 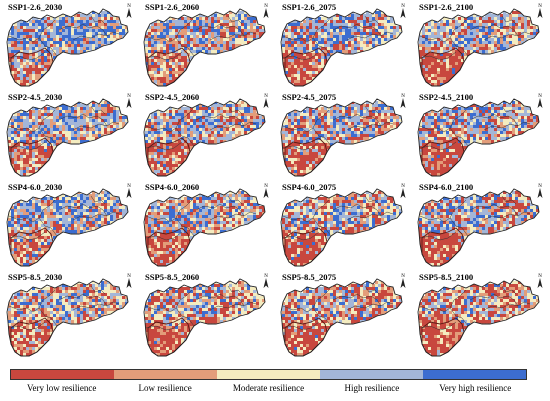 I want to click on panel-title: SSP1-2.6_2030, so click(x=35, y=7).